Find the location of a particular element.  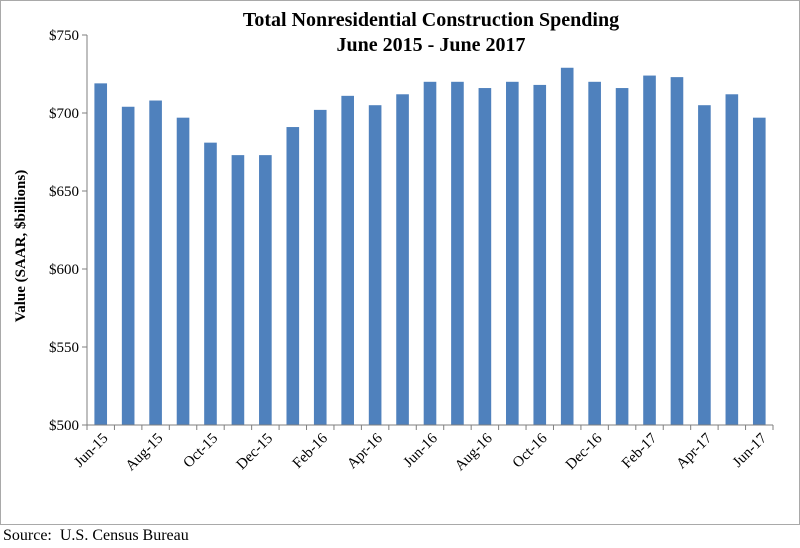

y-tick-label: $750 is located at coordinates (64, 36).